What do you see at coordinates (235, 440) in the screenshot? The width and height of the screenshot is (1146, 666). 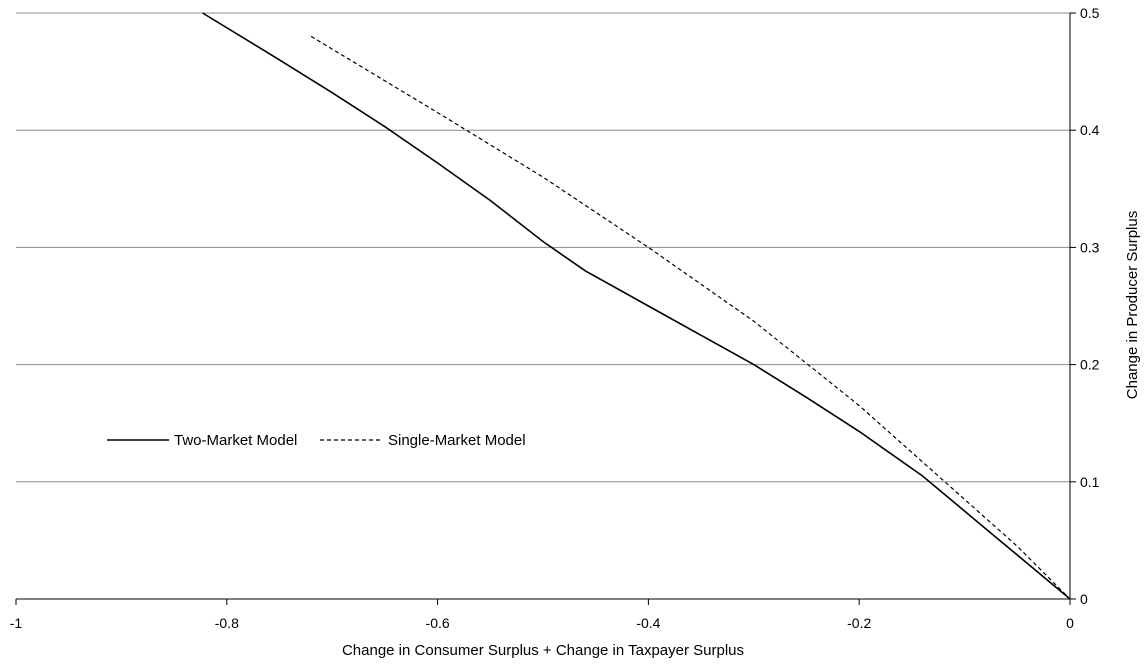 I see `legend-label: Two-Market Model` at bounding box center [235, 440].